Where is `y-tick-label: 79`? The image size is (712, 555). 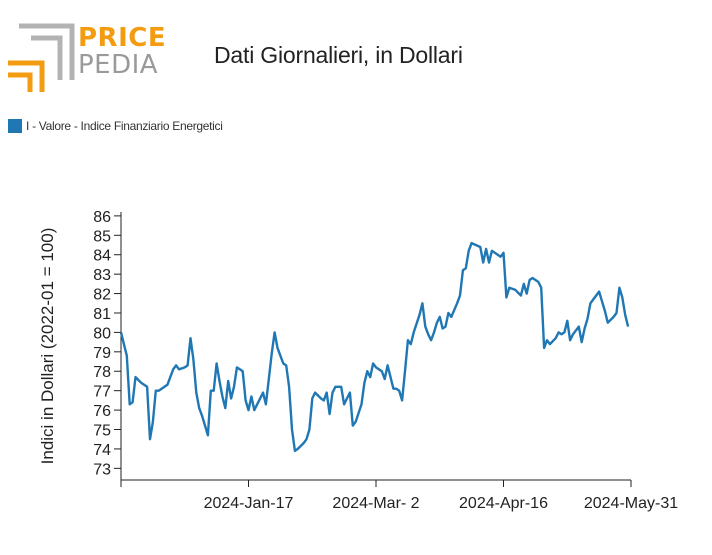 y-tick-label: 79 is located at coordinates (102, 353).